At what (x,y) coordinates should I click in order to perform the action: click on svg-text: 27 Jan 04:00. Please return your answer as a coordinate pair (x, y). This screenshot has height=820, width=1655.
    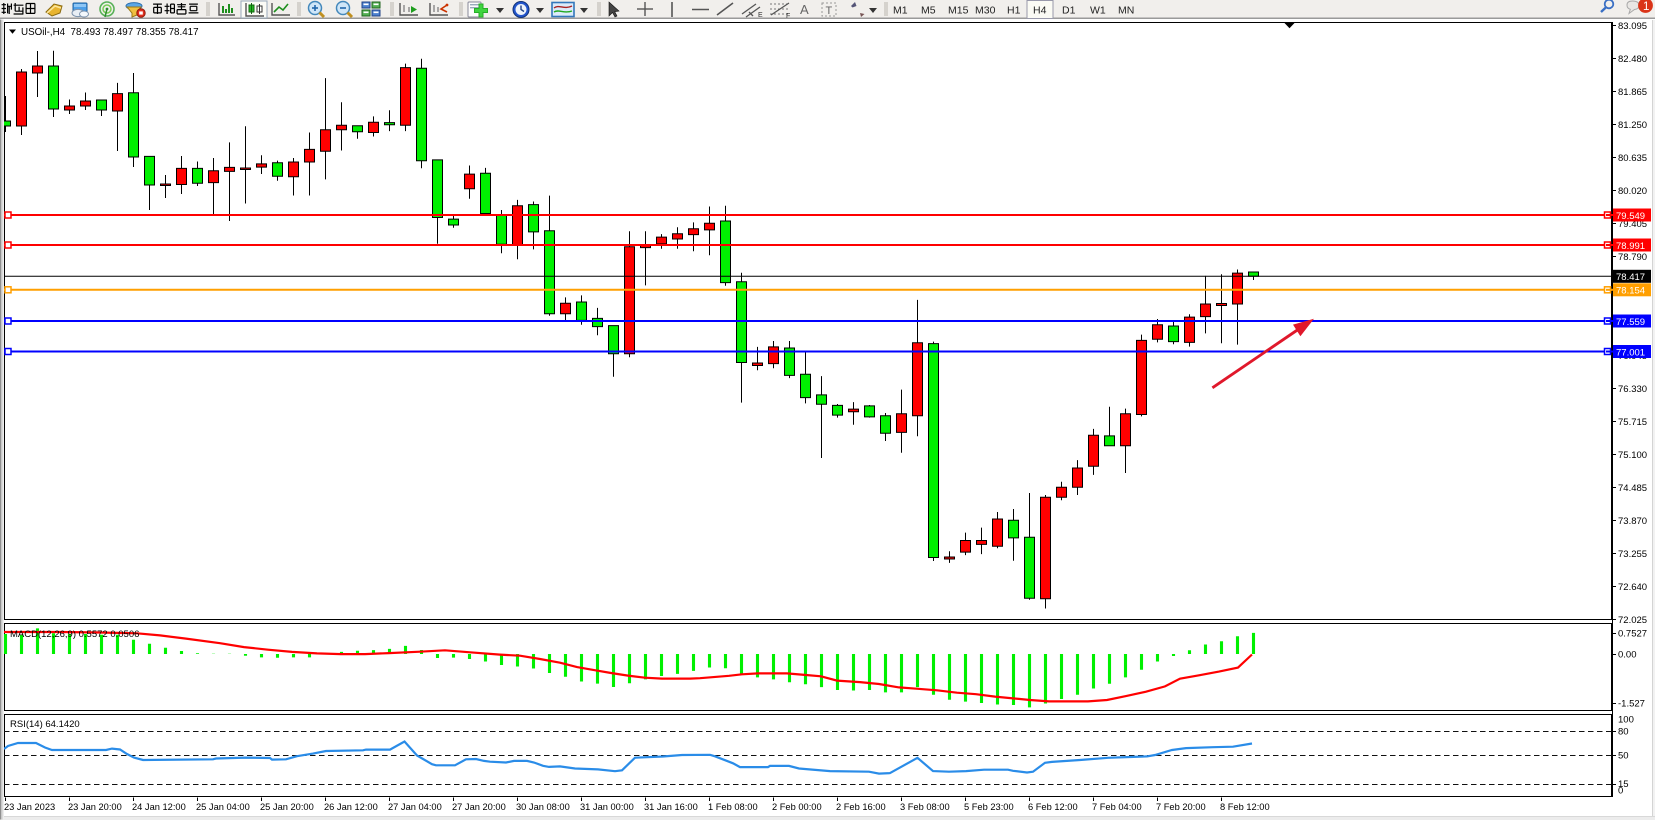
    Looking at the image, I should click on (415, 807).